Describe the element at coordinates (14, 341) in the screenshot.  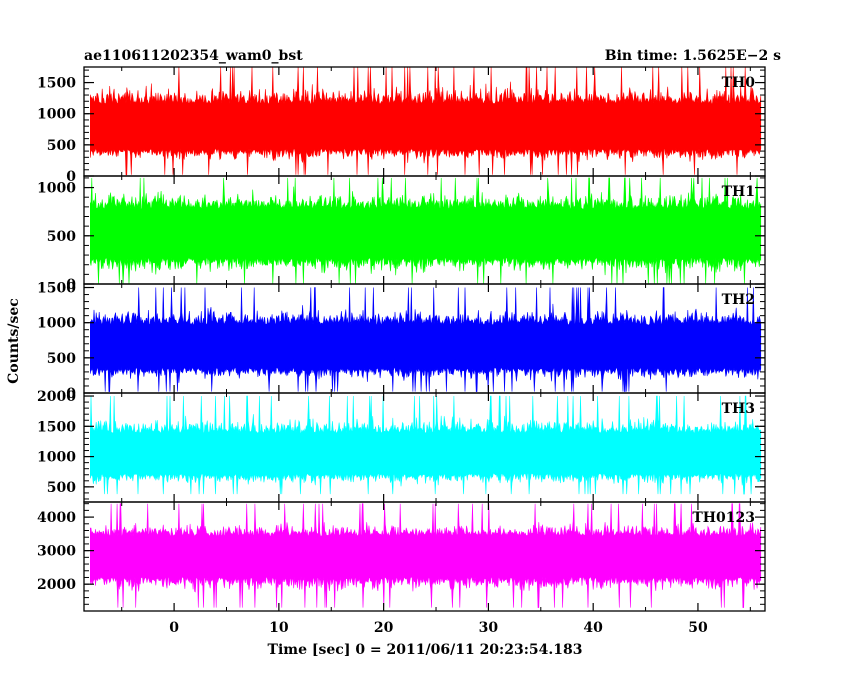
I see `y-axis-label: Counts/sec` at that location.